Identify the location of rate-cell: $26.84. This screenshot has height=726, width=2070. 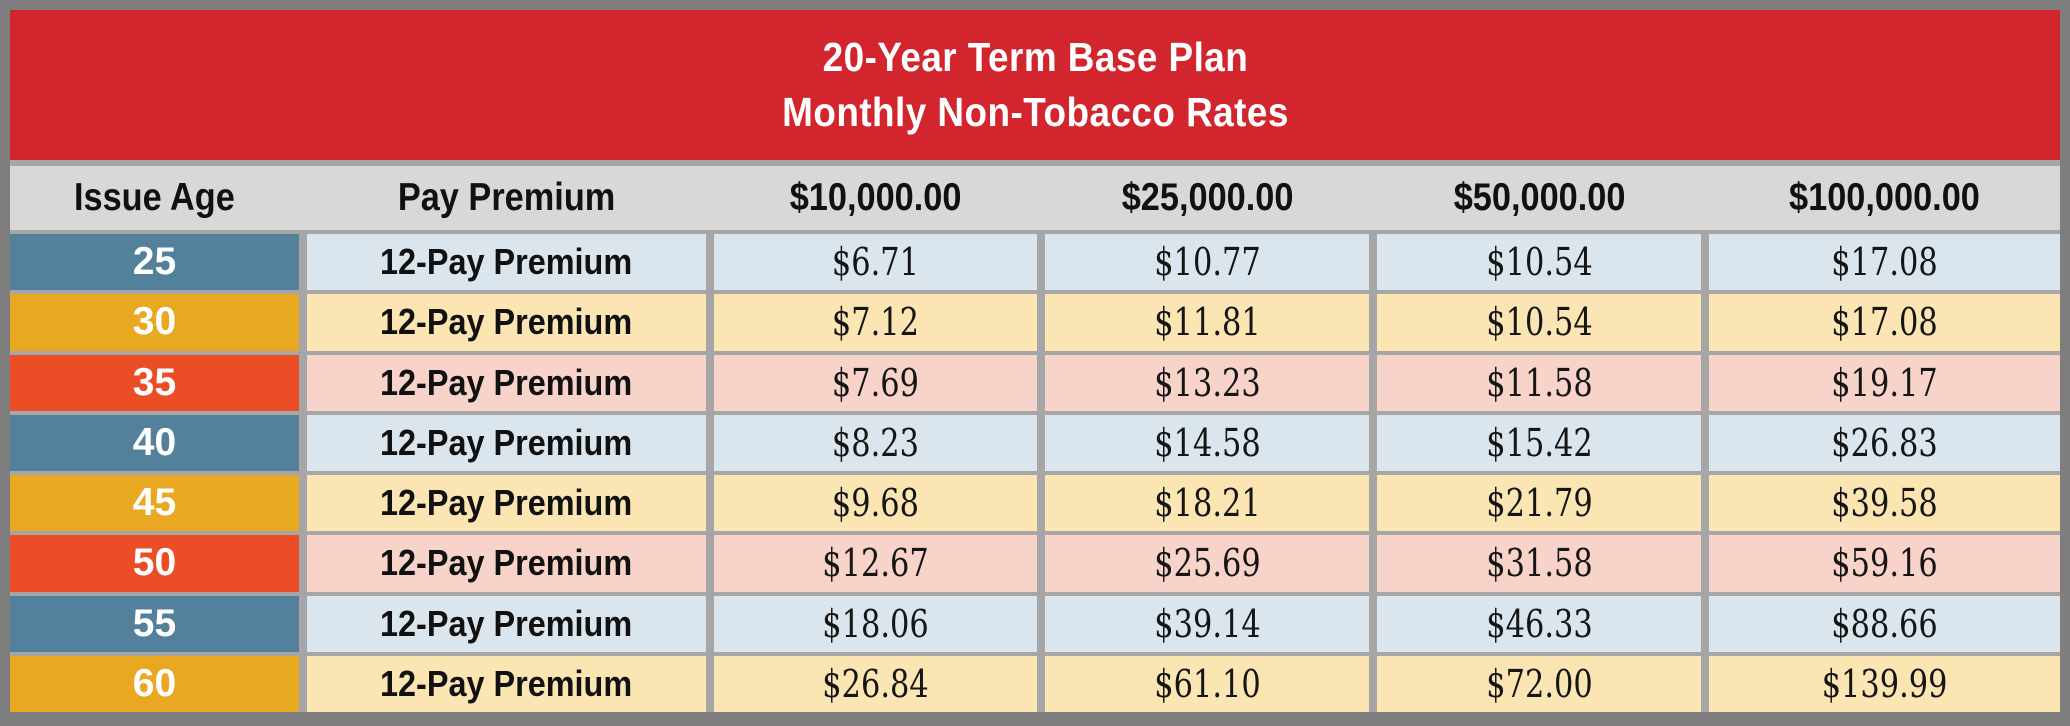
(875, 683).